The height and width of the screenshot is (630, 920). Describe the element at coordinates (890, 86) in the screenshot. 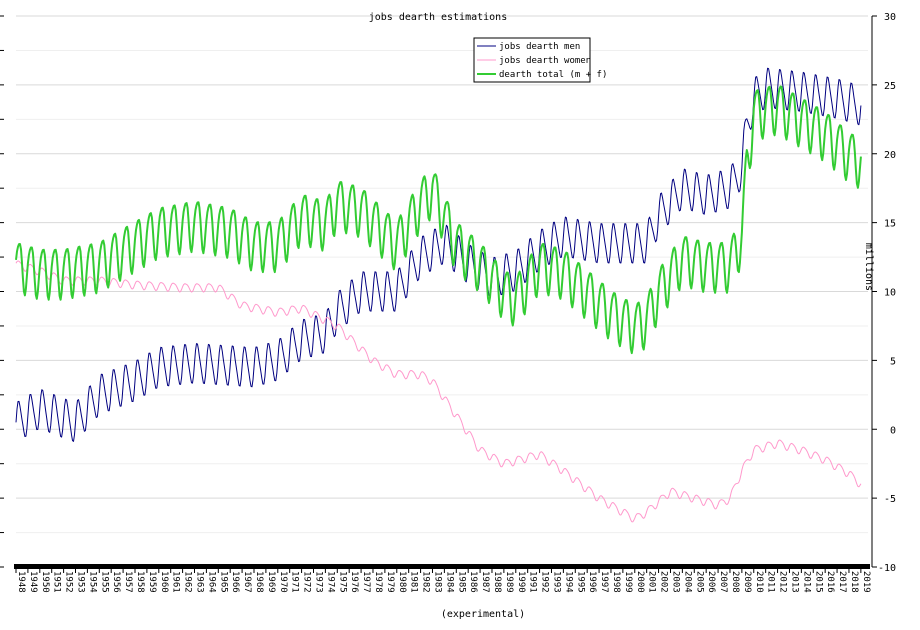

I see `y-tick-label: 25` at that location.